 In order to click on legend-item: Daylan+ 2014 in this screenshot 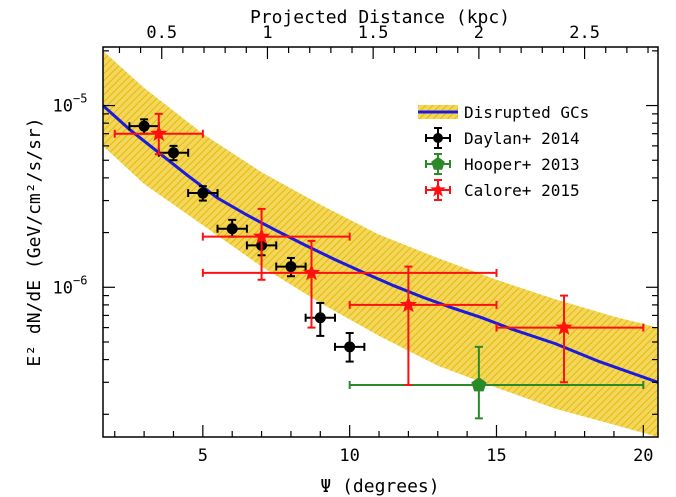, I will do `click(502, 138)`.